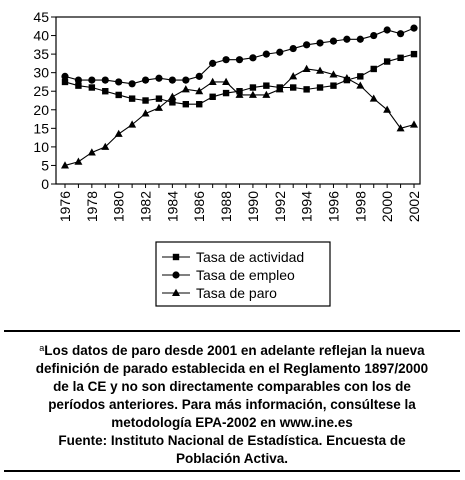 This screenshot has height=480, width=465. I want to click on x-tick-label: 2002, so click(414, 206).